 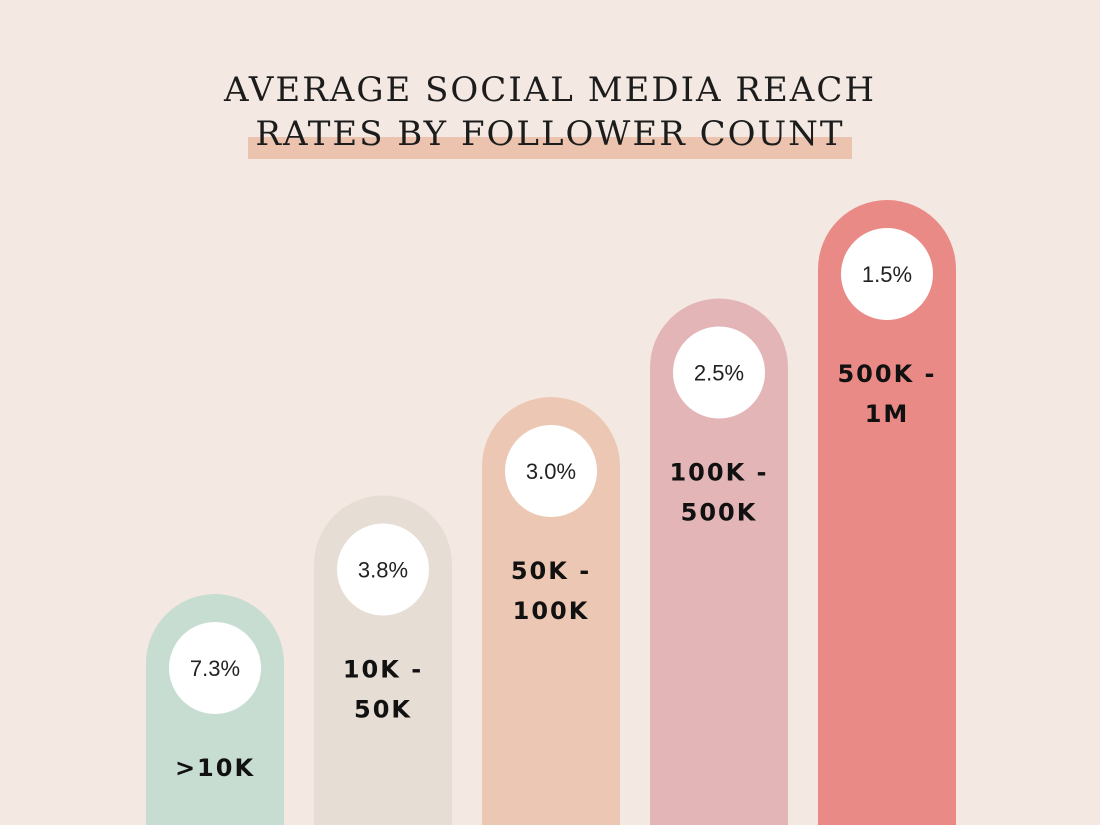 I want to click on title-line-1: AVERAGE SOCIAL MEDIA REACH, so click(x=550, y=90).